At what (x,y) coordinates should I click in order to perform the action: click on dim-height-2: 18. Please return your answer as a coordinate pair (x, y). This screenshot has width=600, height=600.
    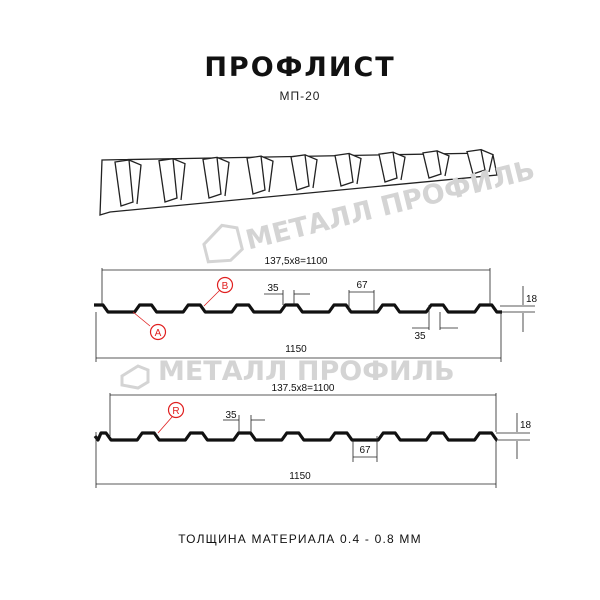
    Looking at the image, I should click on (526, 425).